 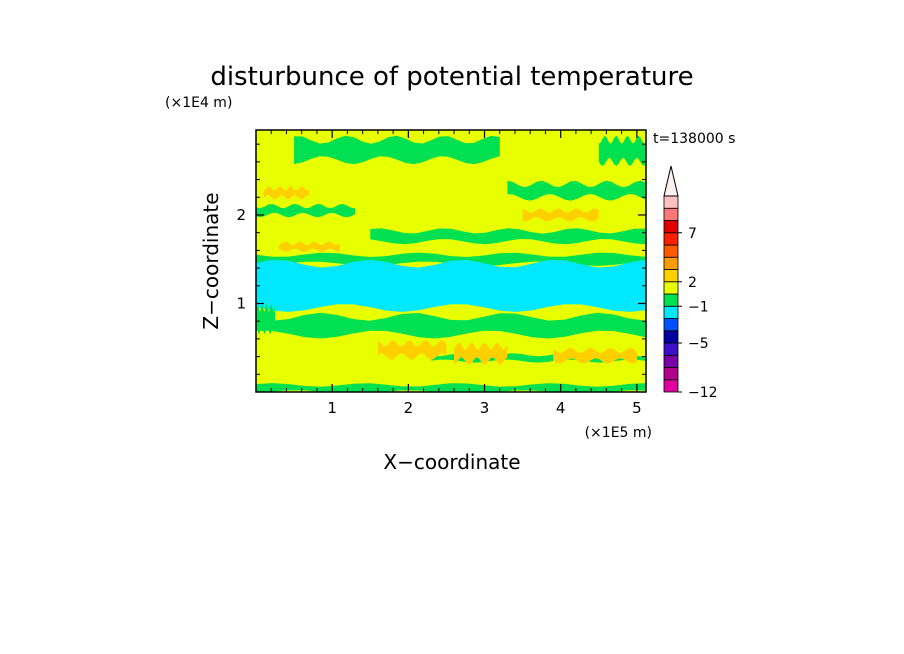 What do you see at coordinates (451, 462) in the screenshot?
I see `x-axis-label: X−coordinate` at bounding box center [451, 462].